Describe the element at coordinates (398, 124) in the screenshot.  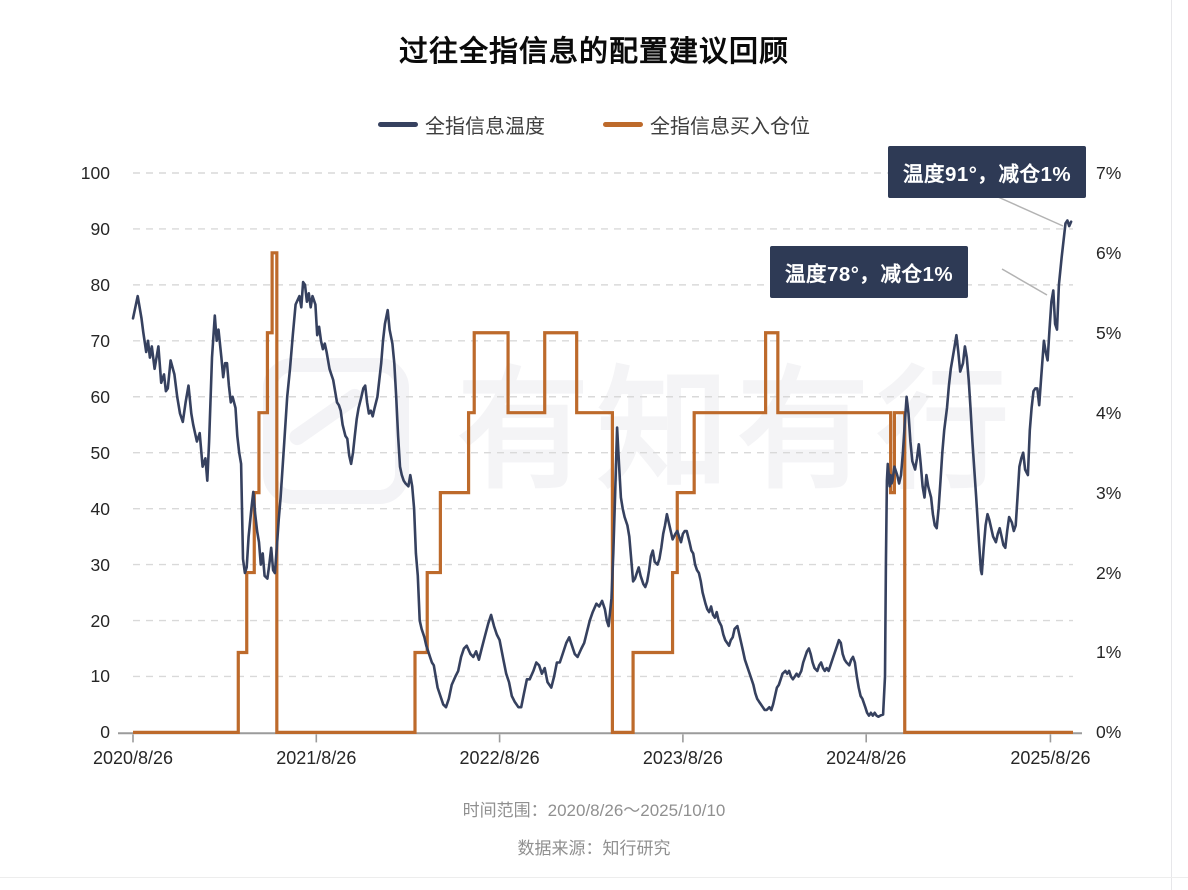
I see `temperature-line-swatch-icon` at that location.